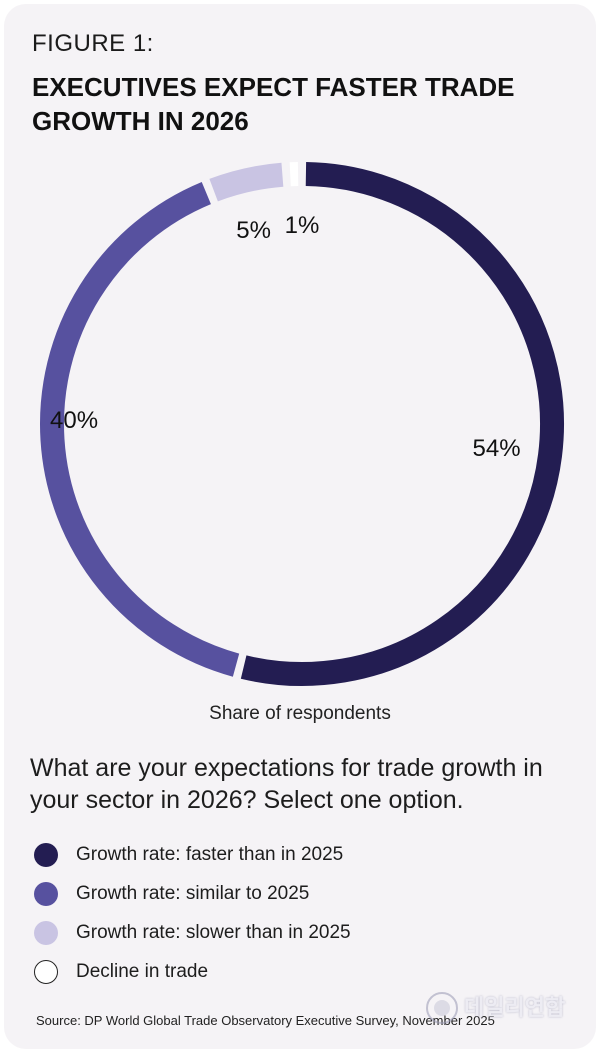  I want to click on legend-swatch-faster, so click(46, 855).